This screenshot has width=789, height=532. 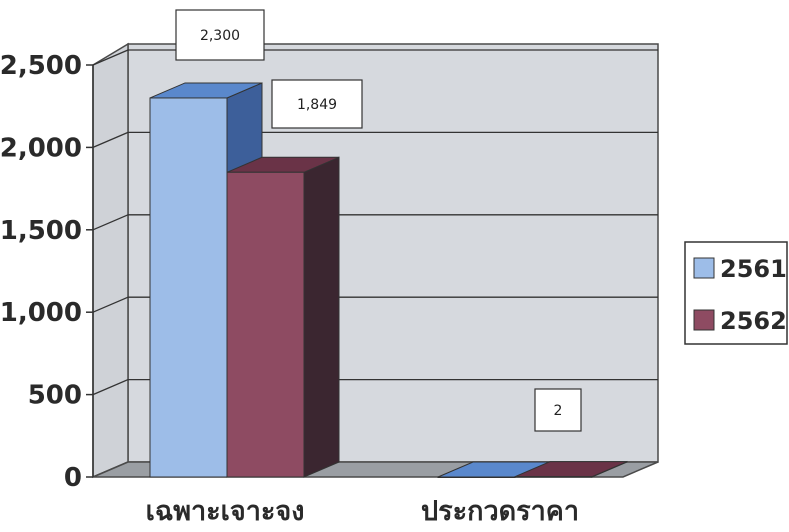 I want to click on data-label-text: 2,300, so click(x=220, y=36).